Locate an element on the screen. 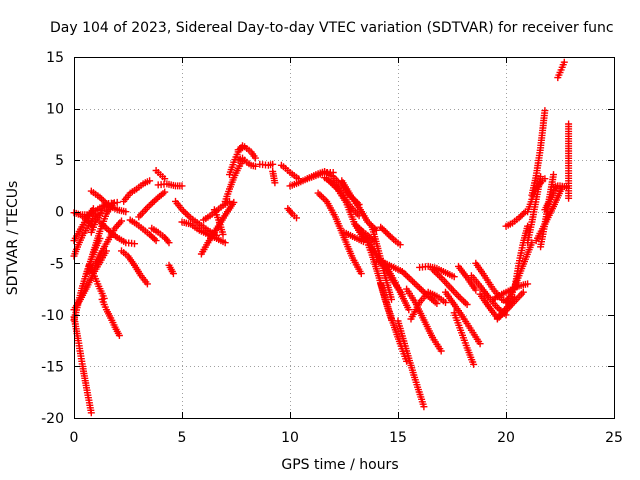 This screenshot has height=480, width=640. x-tick-label: 5 is located at coordinates (182, 438).